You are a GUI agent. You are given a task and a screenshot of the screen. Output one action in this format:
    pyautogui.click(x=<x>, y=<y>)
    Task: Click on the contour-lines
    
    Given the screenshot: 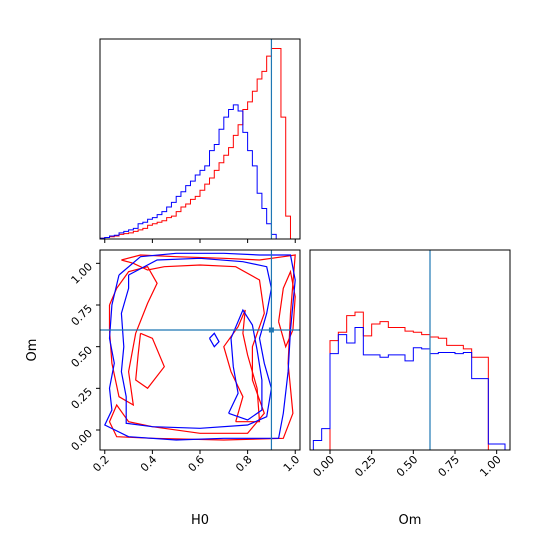 What is the action you would take?
    pyautogui.click(x=200, y=346)
    